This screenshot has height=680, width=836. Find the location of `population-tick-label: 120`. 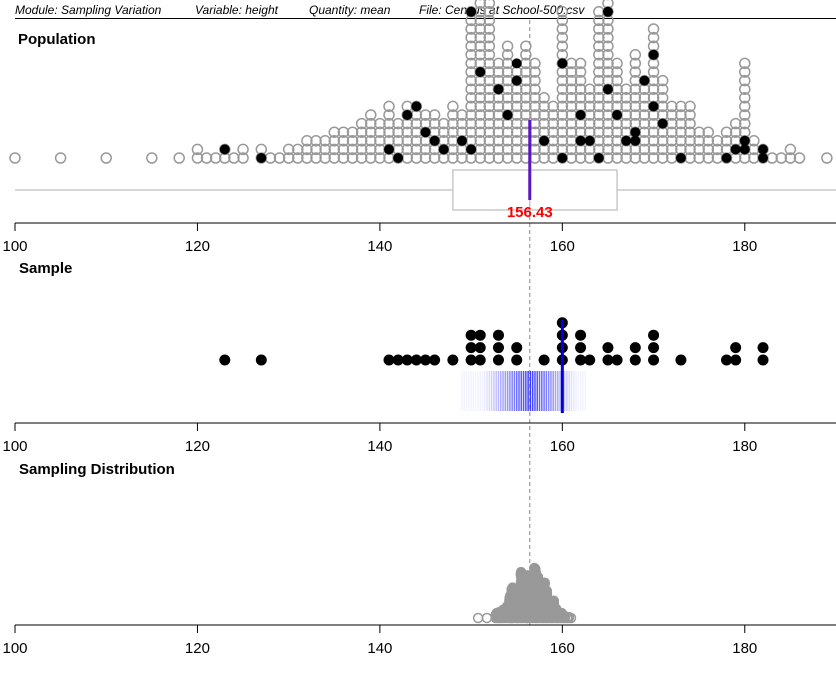

population-tick-label: 120 is located at coordinates (197, 246).